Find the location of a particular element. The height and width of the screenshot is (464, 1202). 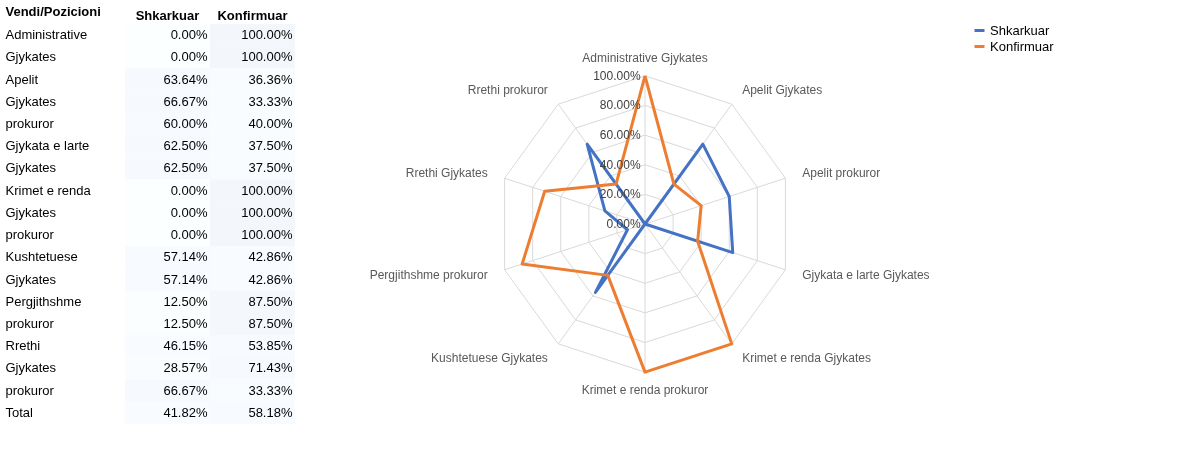

data-label: 41.82% is located at coordinates (185, 412).